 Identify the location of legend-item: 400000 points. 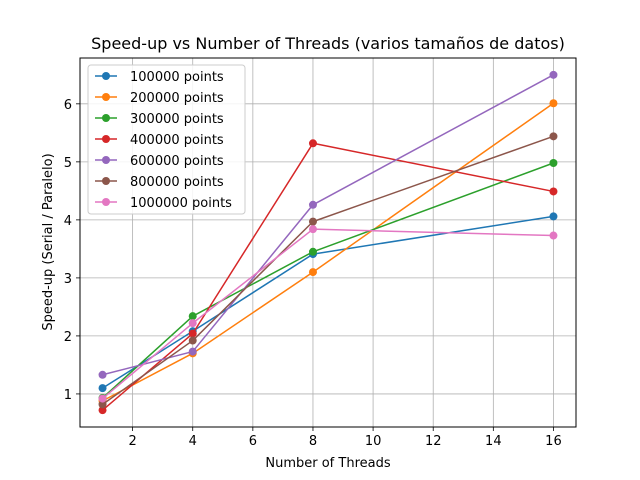
(159, 140).